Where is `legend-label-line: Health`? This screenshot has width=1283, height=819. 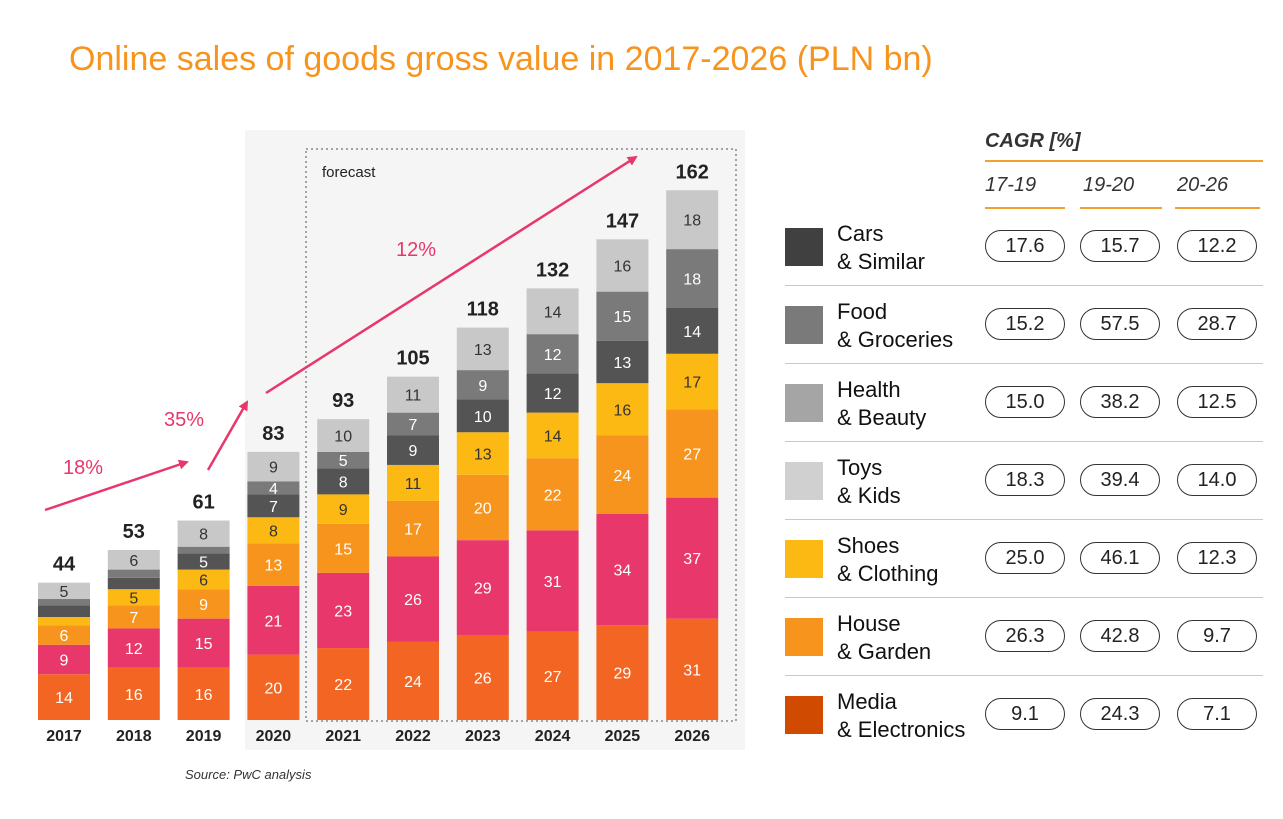
legend-label-line: Health is located at coordinates (869, 389).